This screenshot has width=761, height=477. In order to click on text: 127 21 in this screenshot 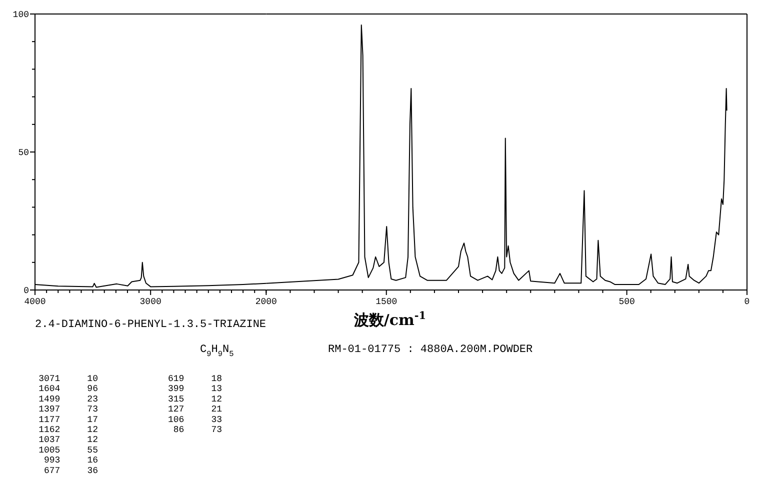, I will do `click(195, 409)`.